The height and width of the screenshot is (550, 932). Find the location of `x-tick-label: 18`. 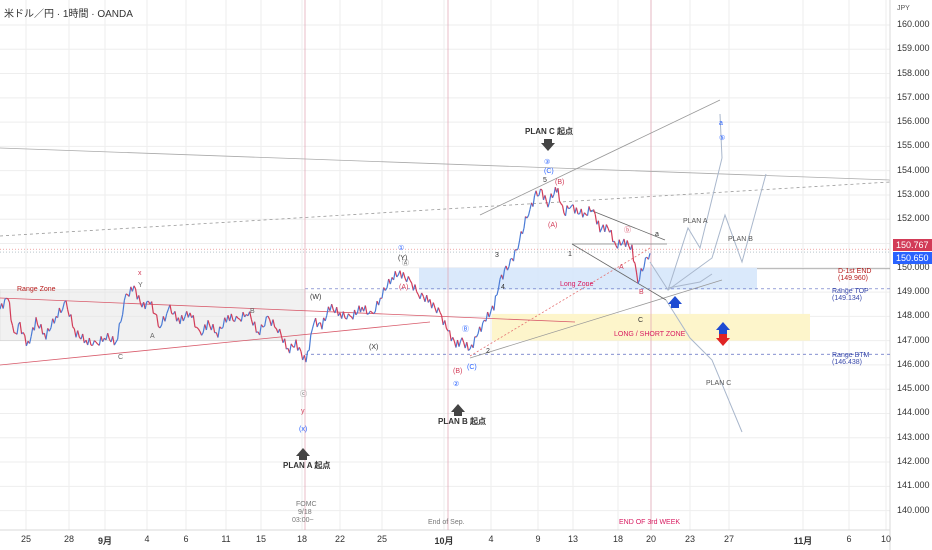

x-tick-label: 18 is located at coordinates (302, 539).